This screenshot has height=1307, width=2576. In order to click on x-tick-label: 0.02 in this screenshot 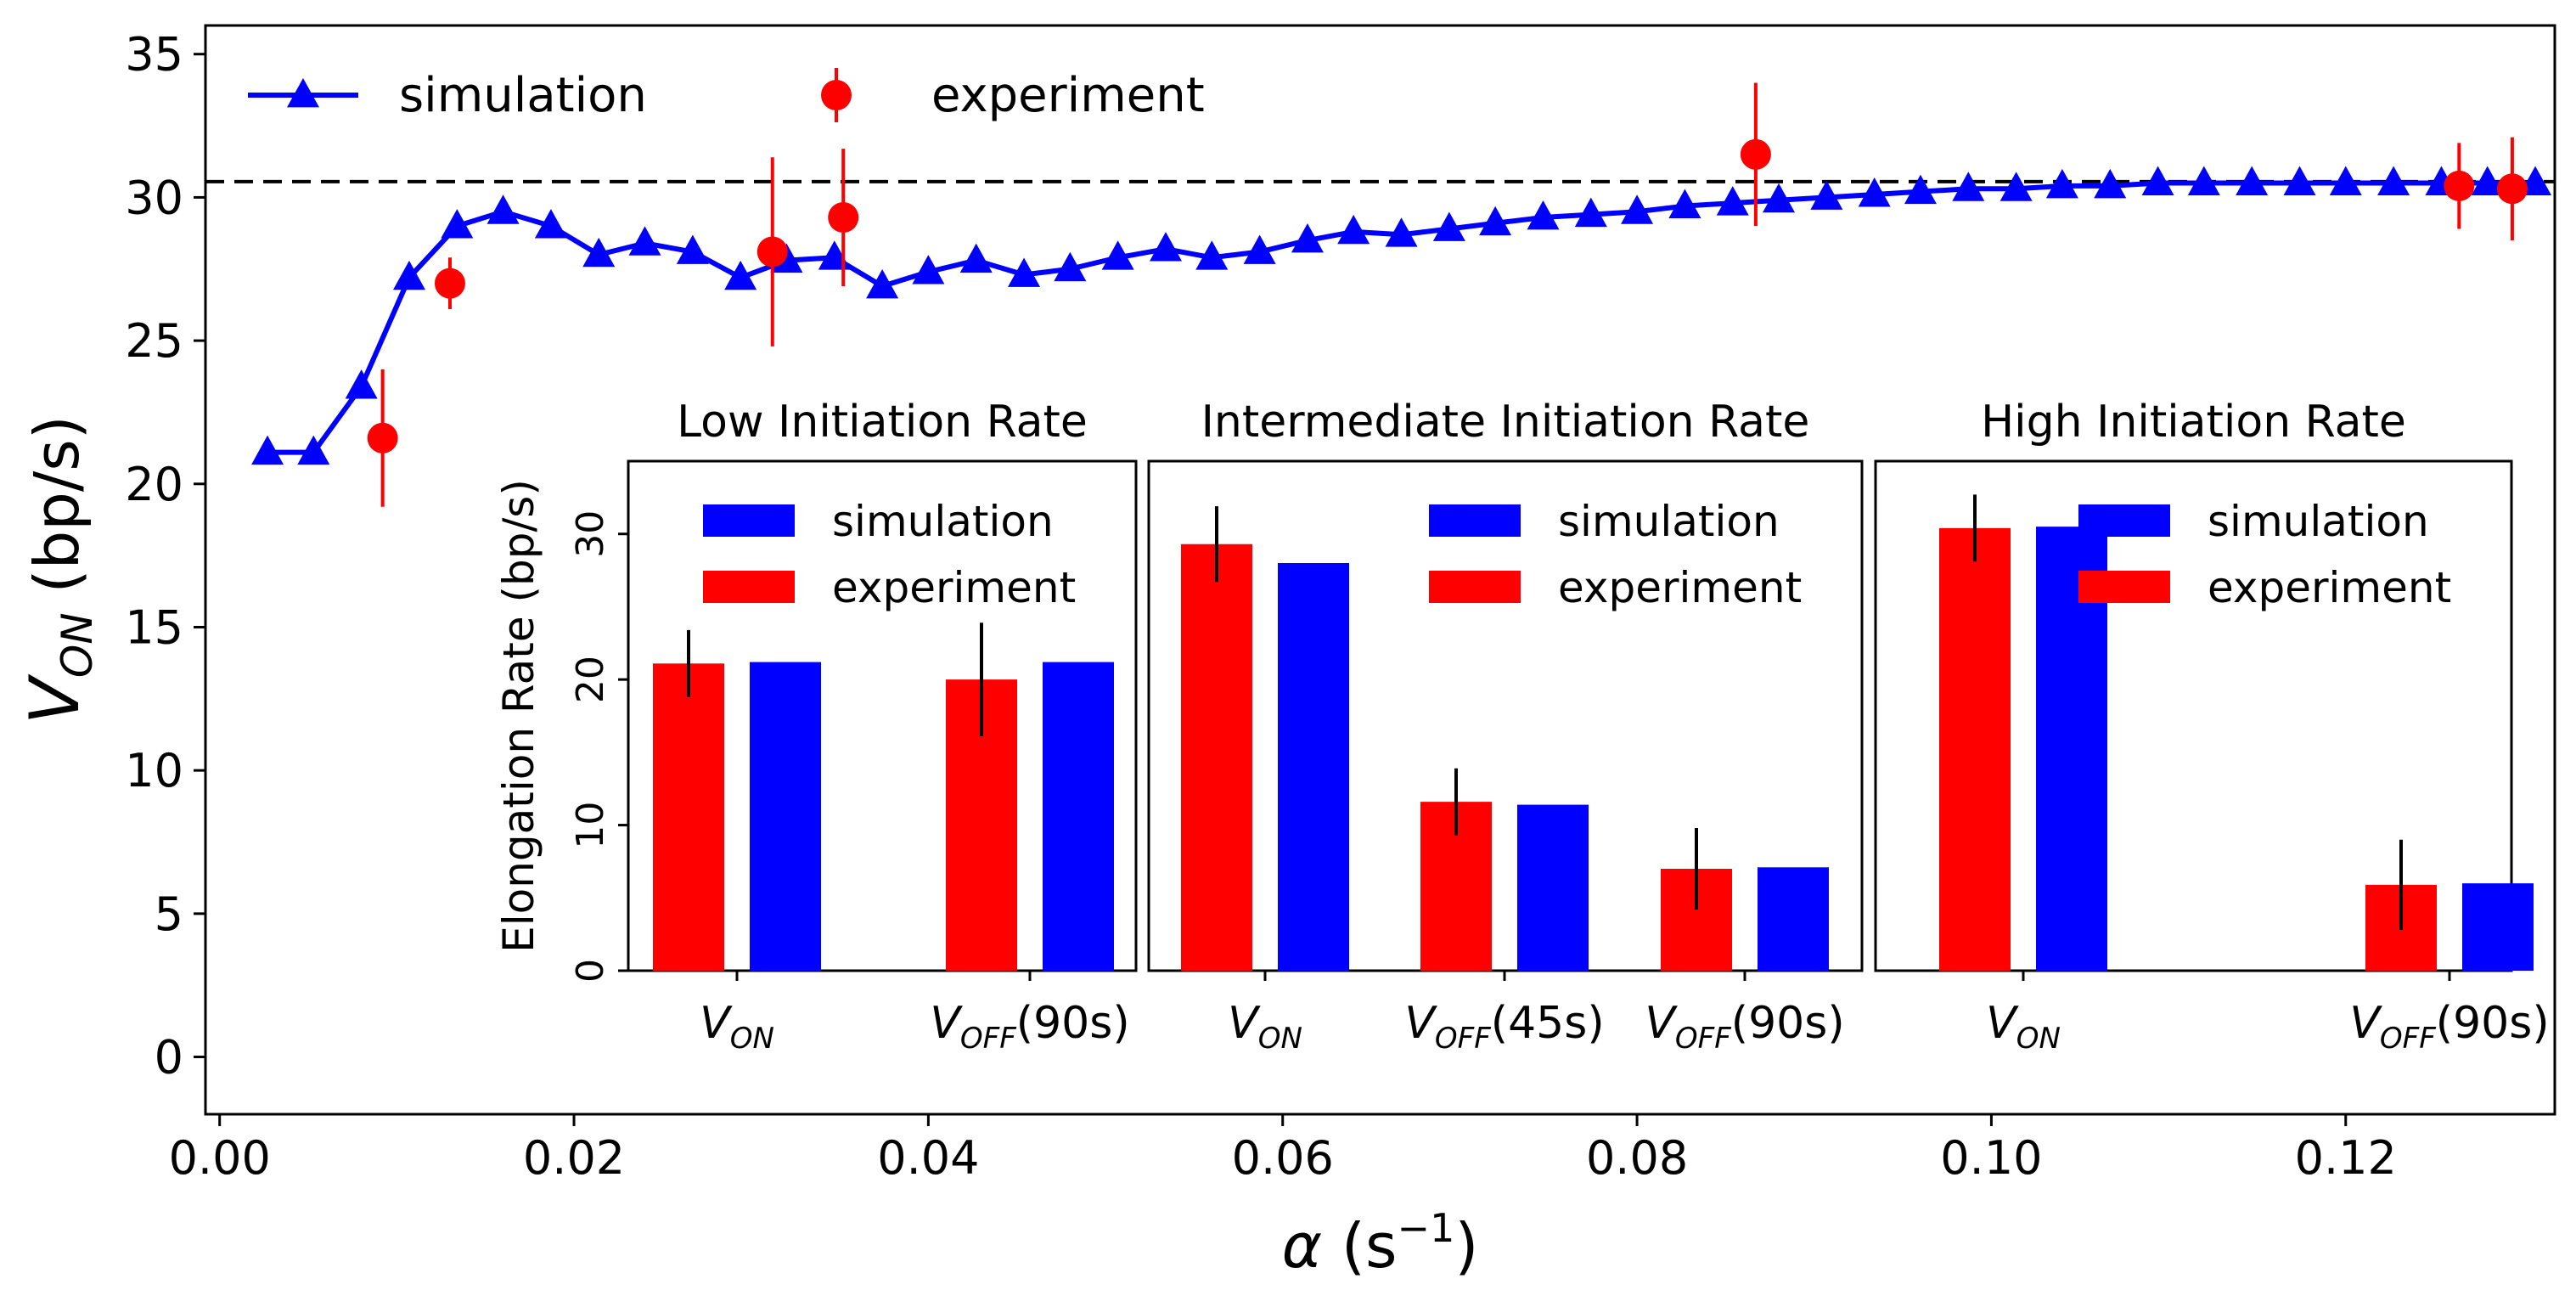, I will do `click(574, 1158)`.